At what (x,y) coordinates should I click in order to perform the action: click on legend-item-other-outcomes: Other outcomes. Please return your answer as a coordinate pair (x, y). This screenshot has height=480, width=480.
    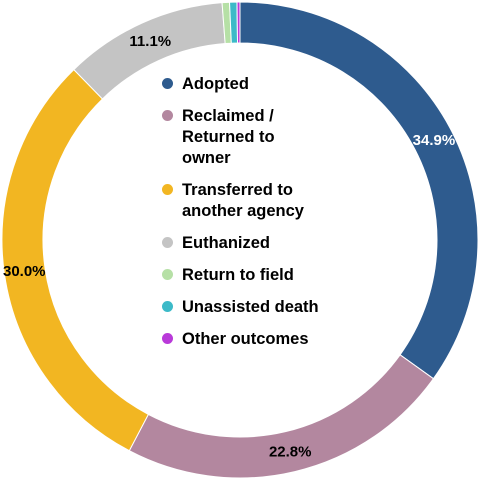
    Looking at the image, I should click on (262, 339).